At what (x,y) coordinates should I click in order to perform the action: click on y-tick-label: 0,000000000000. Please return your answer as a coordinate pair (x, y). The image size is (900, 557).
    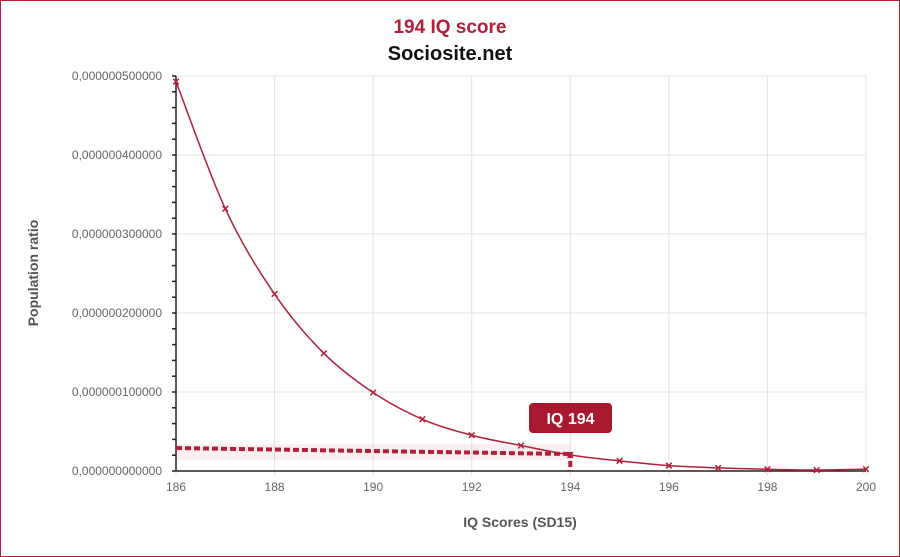
    Looking at the image, I should click on (117, 471).